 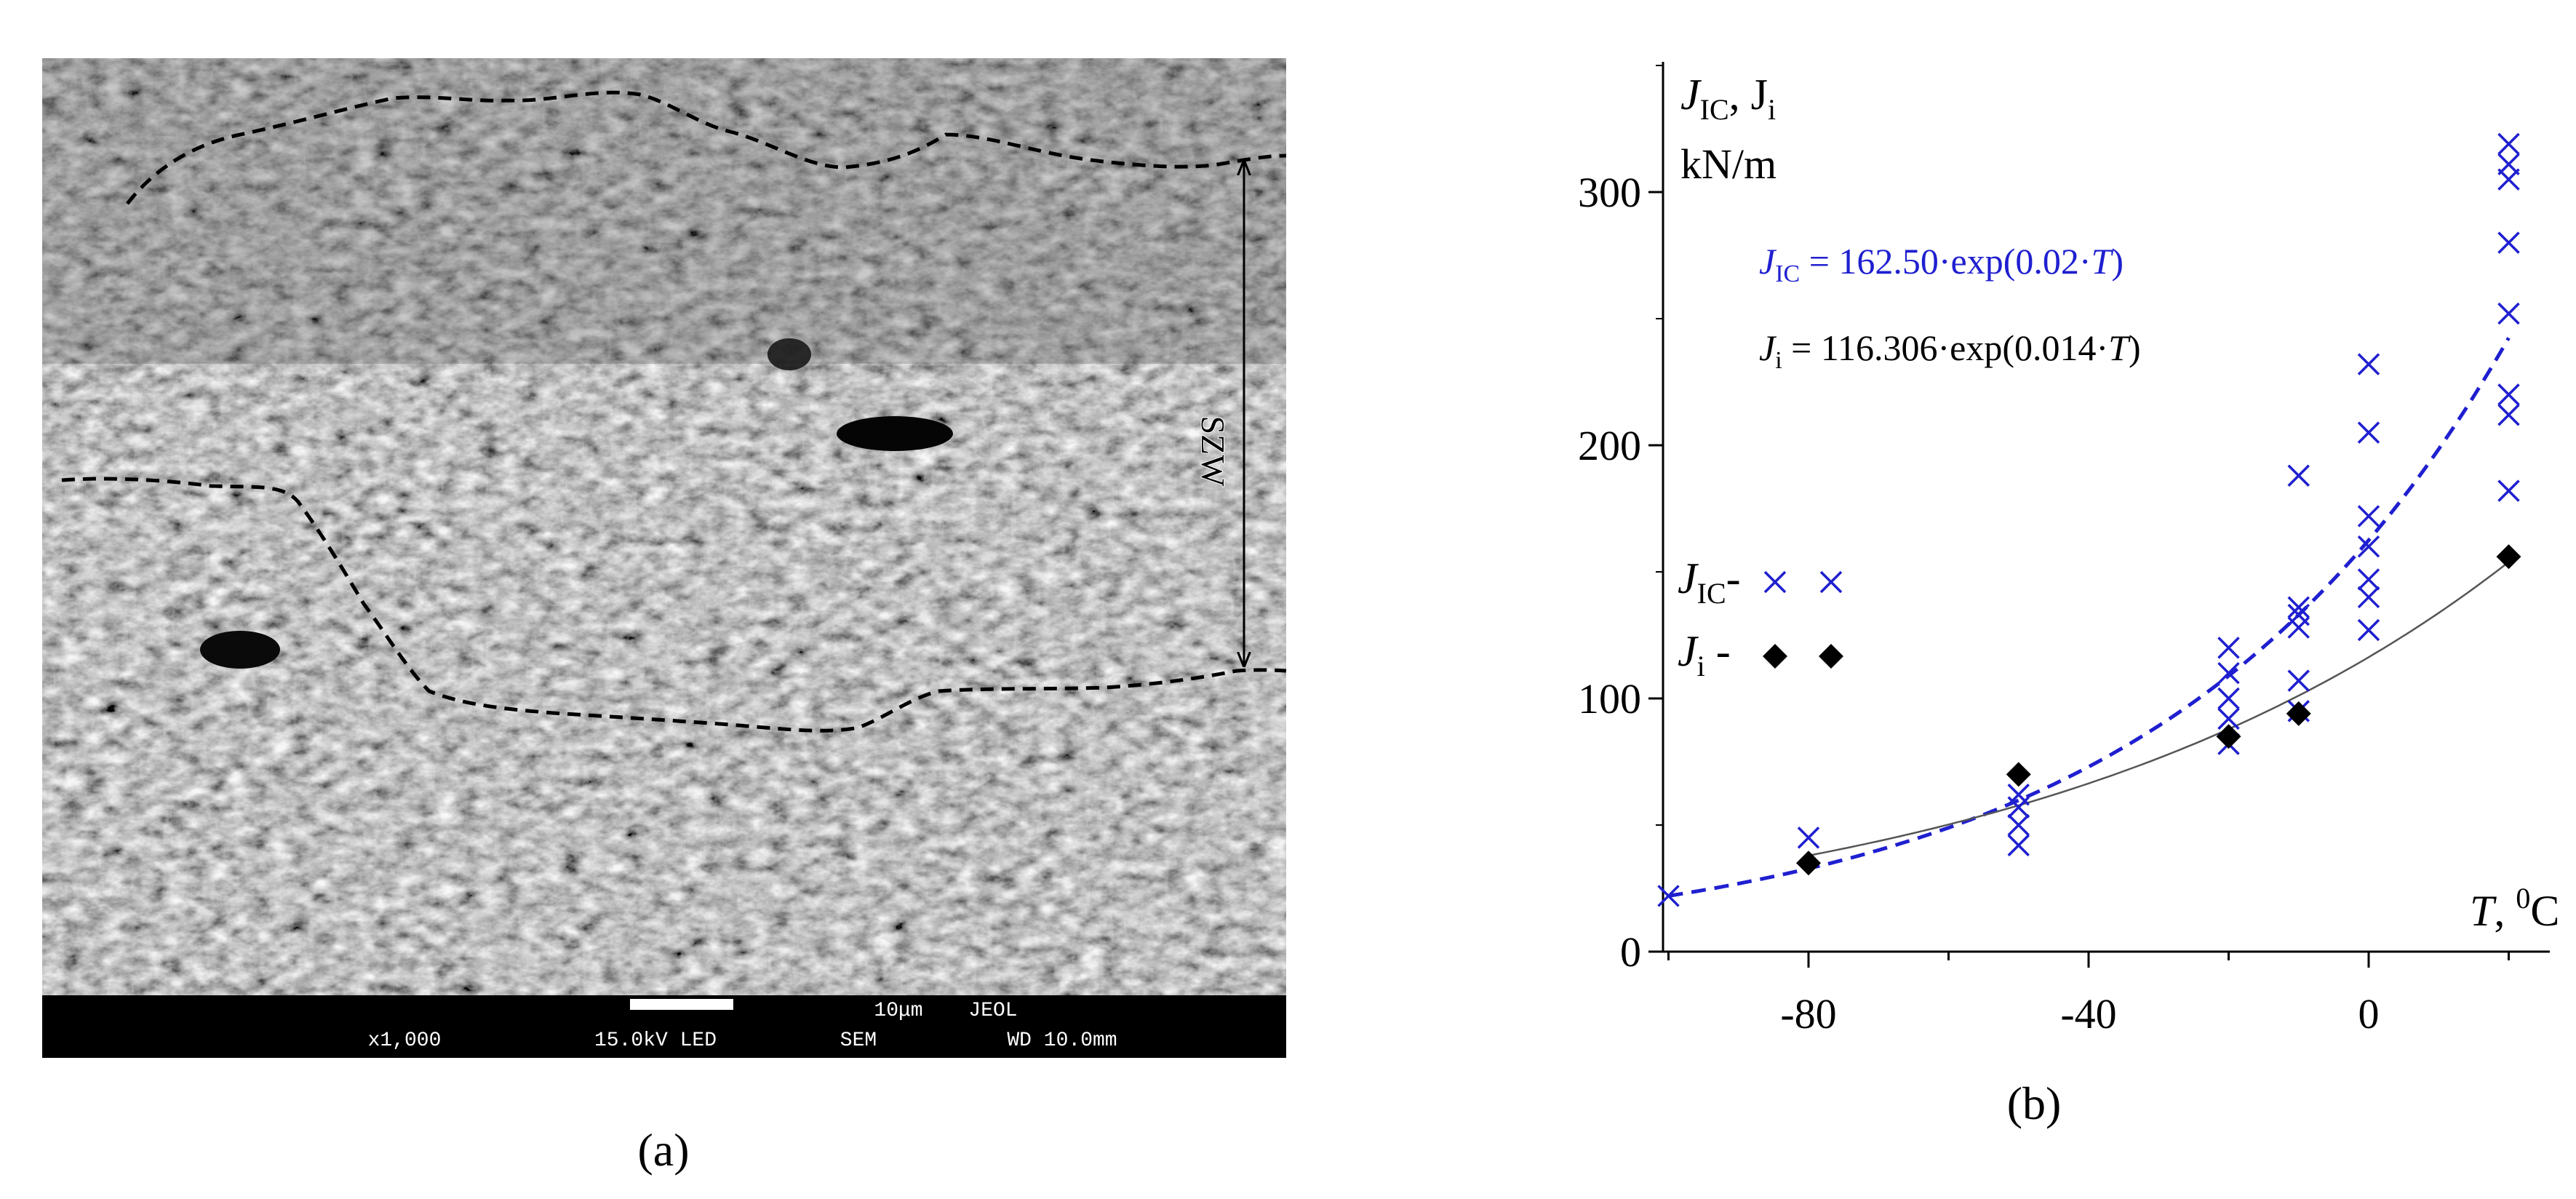 I want to click on y-axis-ticks: 0 100 200 300, so click(x=1620, y=520).